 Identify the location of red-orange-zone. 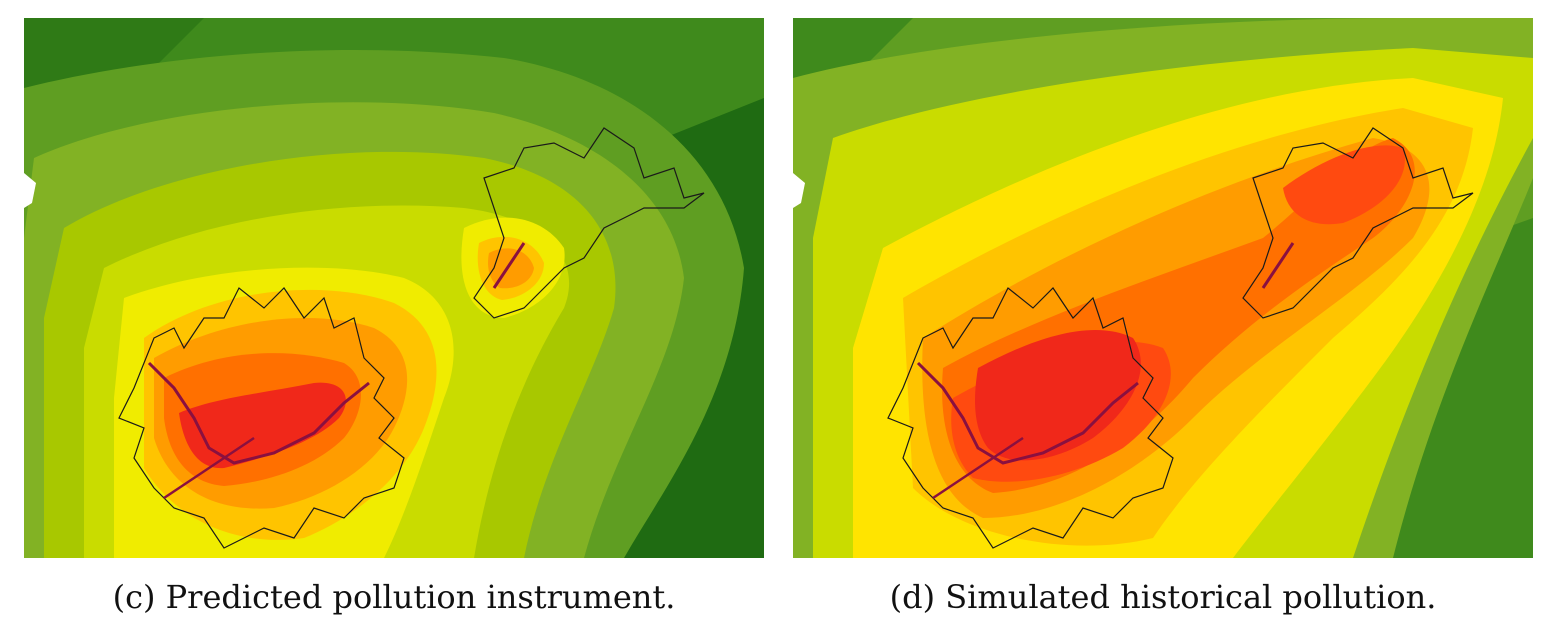
(1344, 185).